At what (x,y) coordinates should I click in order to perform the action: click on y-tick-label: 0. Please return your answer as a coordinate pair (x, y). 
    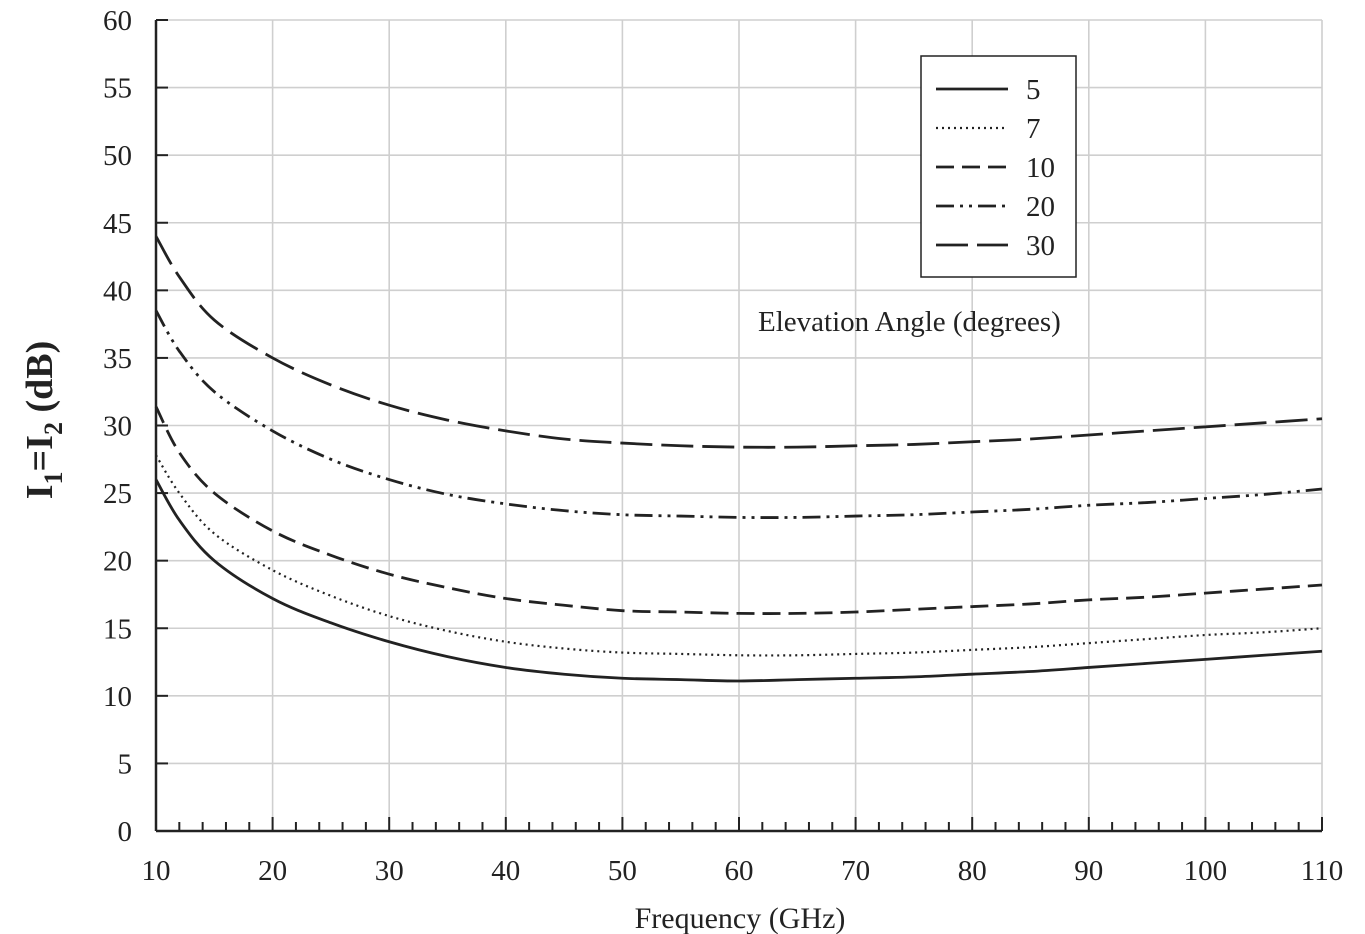
    Looking at the image, I should click on (125, 832).